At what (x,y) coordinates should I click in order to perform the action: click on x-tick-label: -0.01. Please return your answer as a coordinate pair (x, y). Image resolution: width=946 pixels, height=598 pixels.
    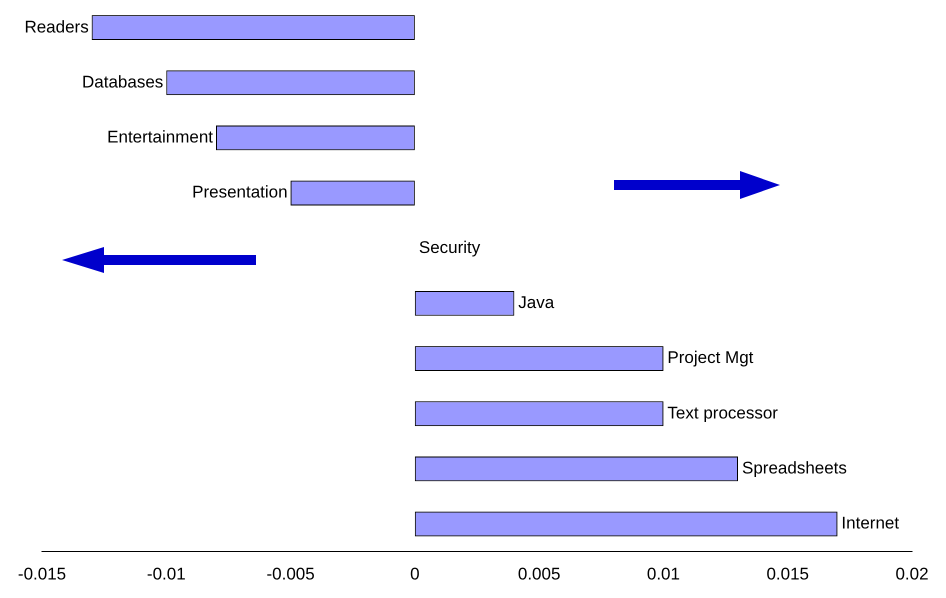
    Looking at the image, I should click on (166, 574).